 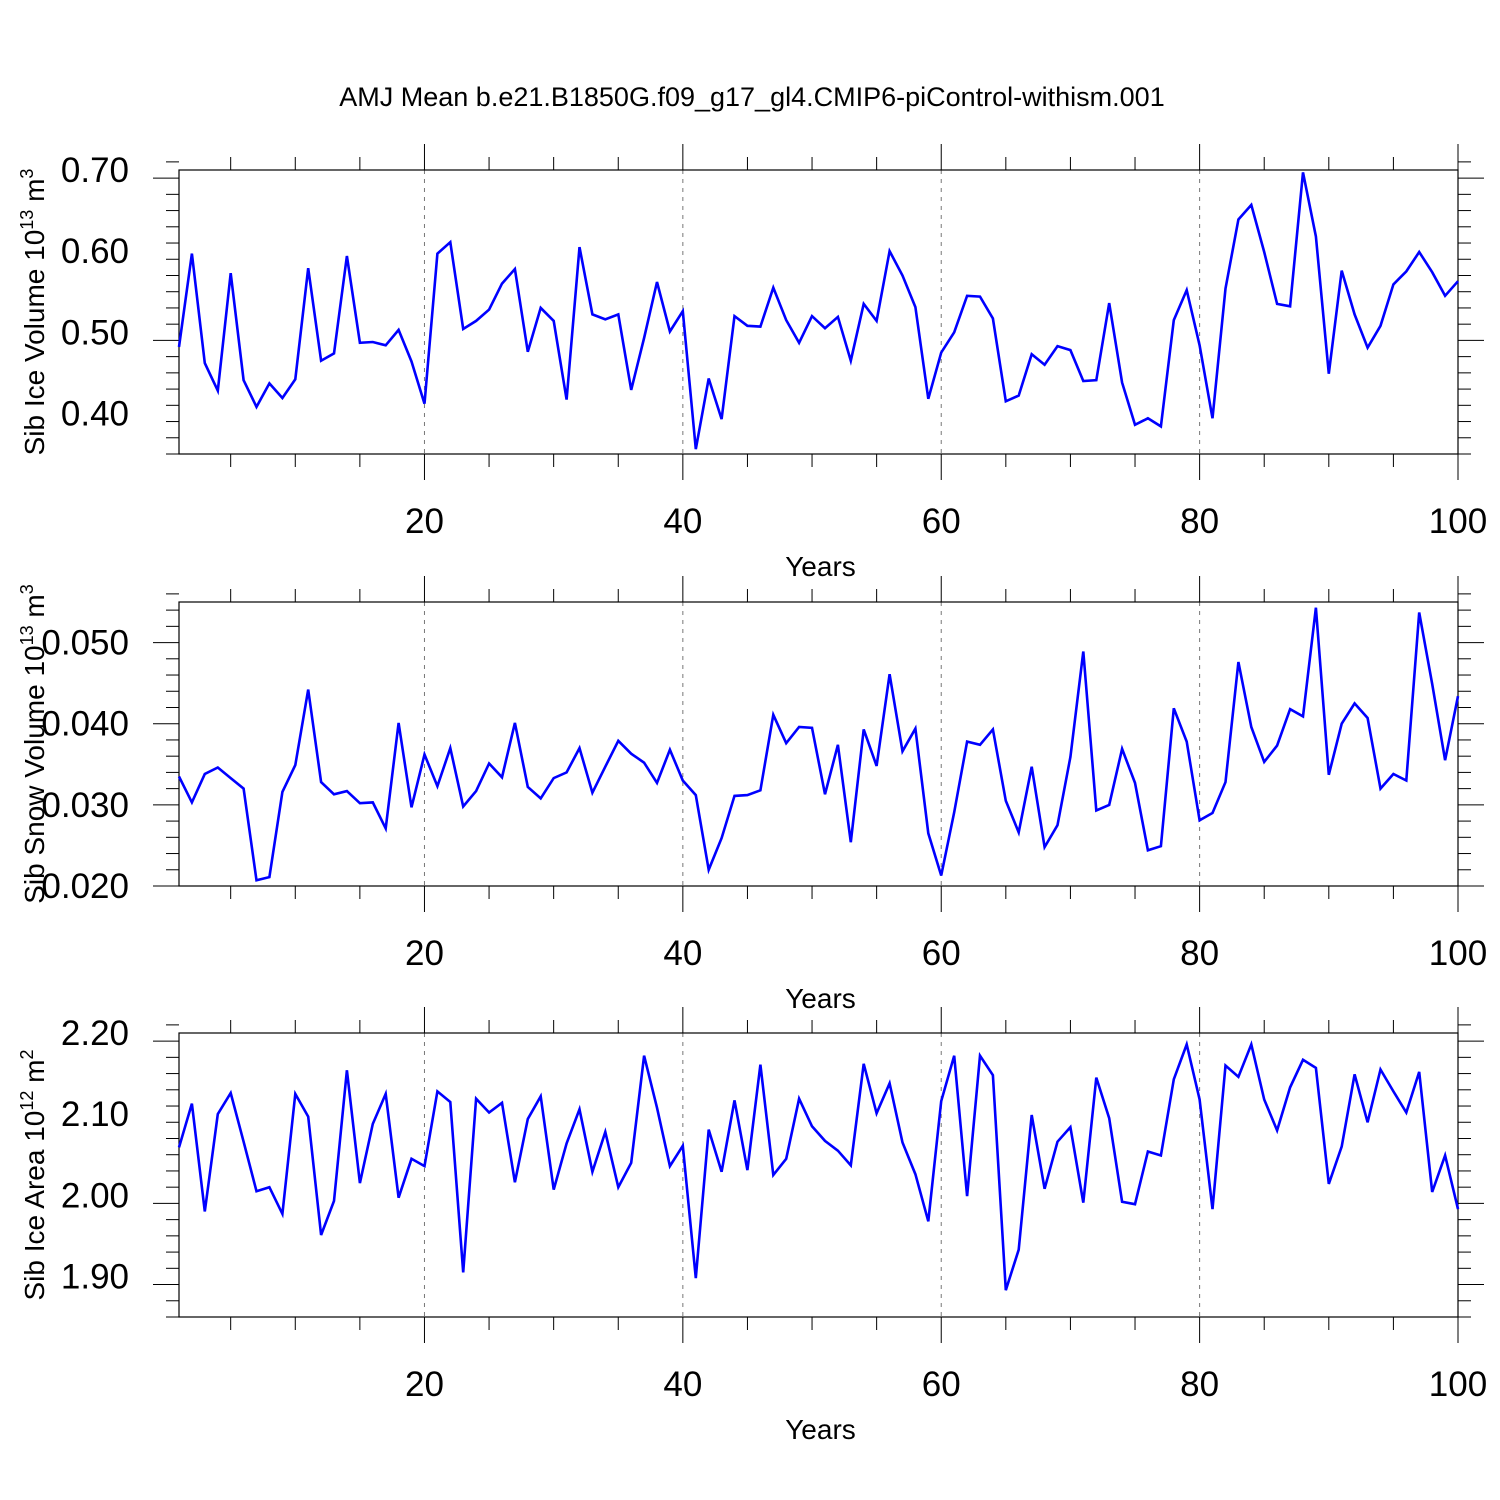 What do you see at coordinates (95, 1195) in the screenshot?
I see `y-tick-label: 2.00` at bounding box center [95, 1195].